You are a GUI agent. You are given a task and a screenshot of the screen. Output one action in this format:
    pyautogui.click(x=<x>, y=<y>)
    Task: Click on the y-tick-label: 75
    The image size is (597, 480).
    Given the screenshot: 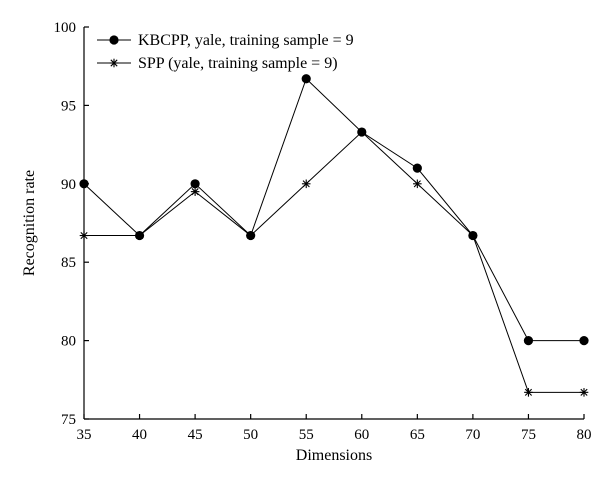 What is the action you would take?
    pyautogui.click(x=68, y=420)
    